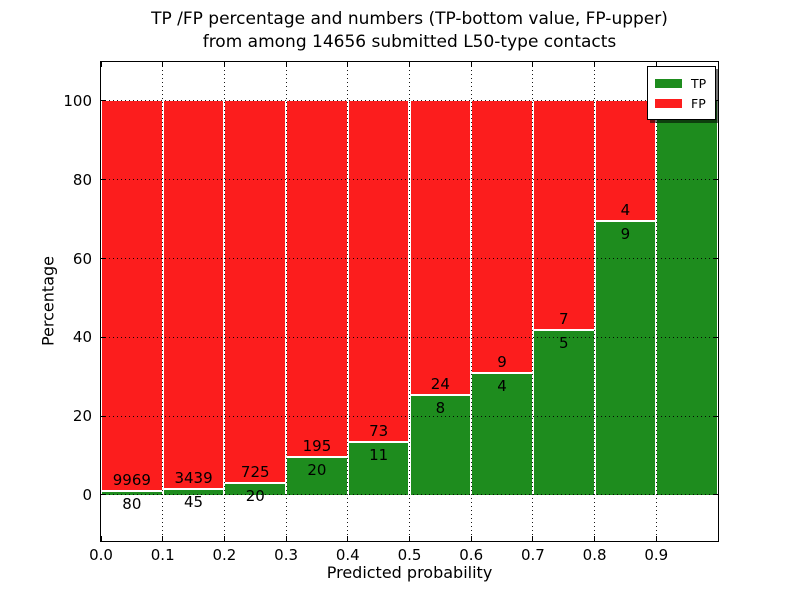 The image size is (800, 600). I want to click on y-tick-label: 100, so click(77, 100).